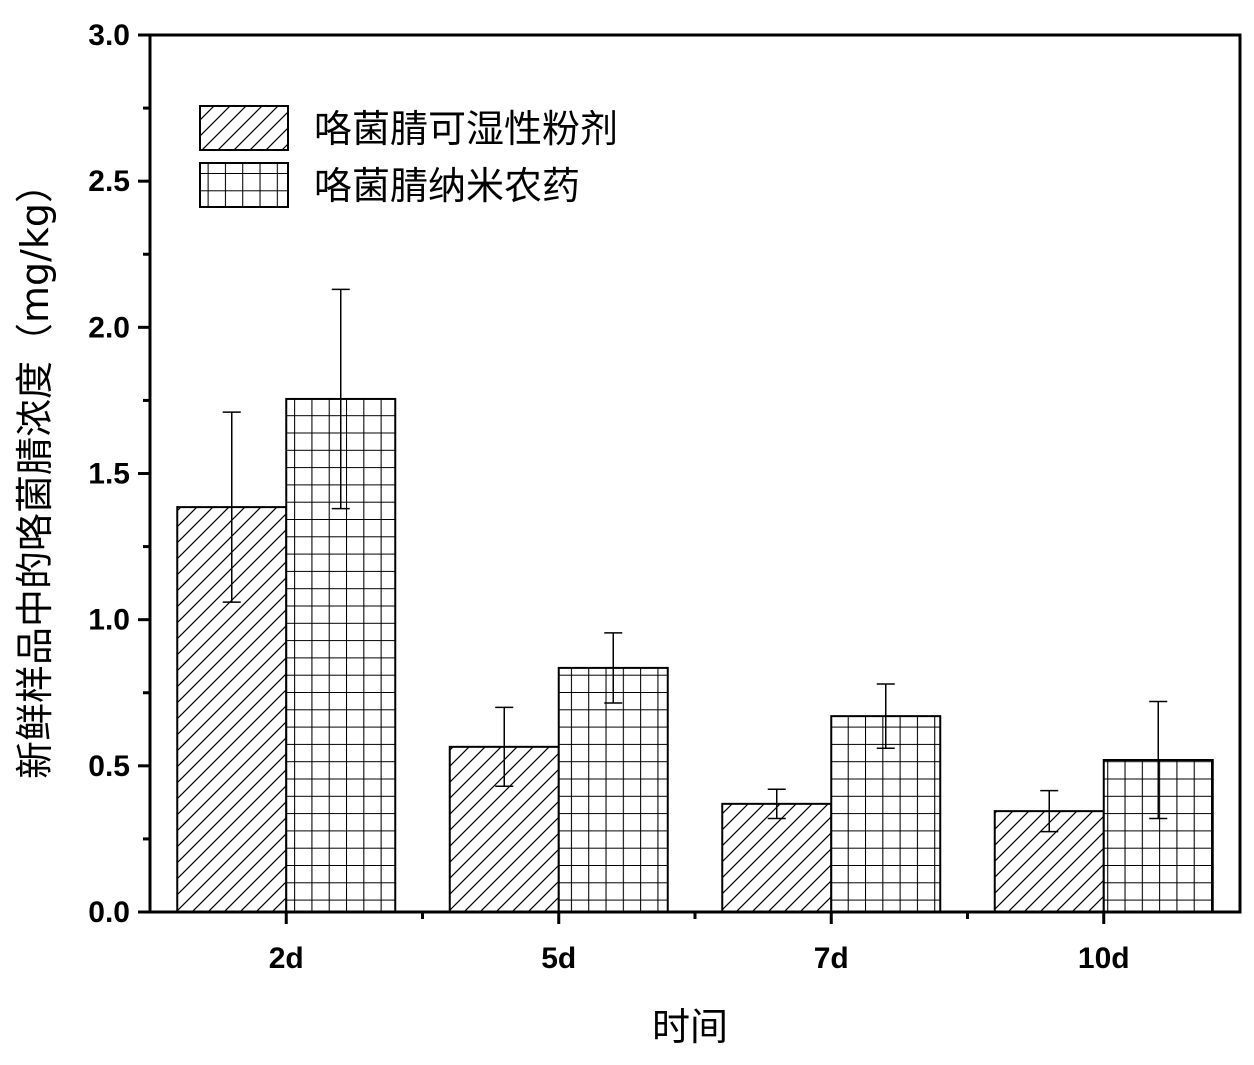 This screenshot has height=1065, width=1254. I want to click on x-axis-title: 时间, so click(690, 1027).